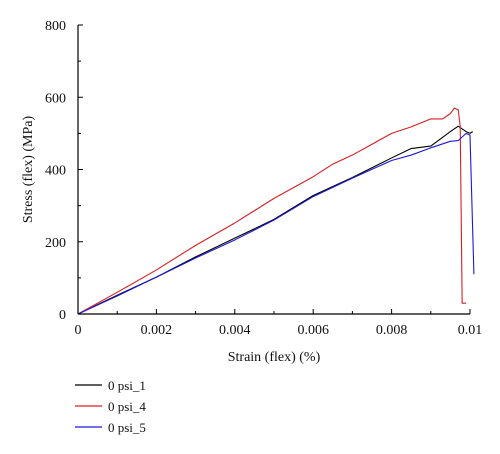 The width and height of the screenshot is (500, 454). I want to click on x-axis-title: Strain (flex) (%), so click(274, 357).